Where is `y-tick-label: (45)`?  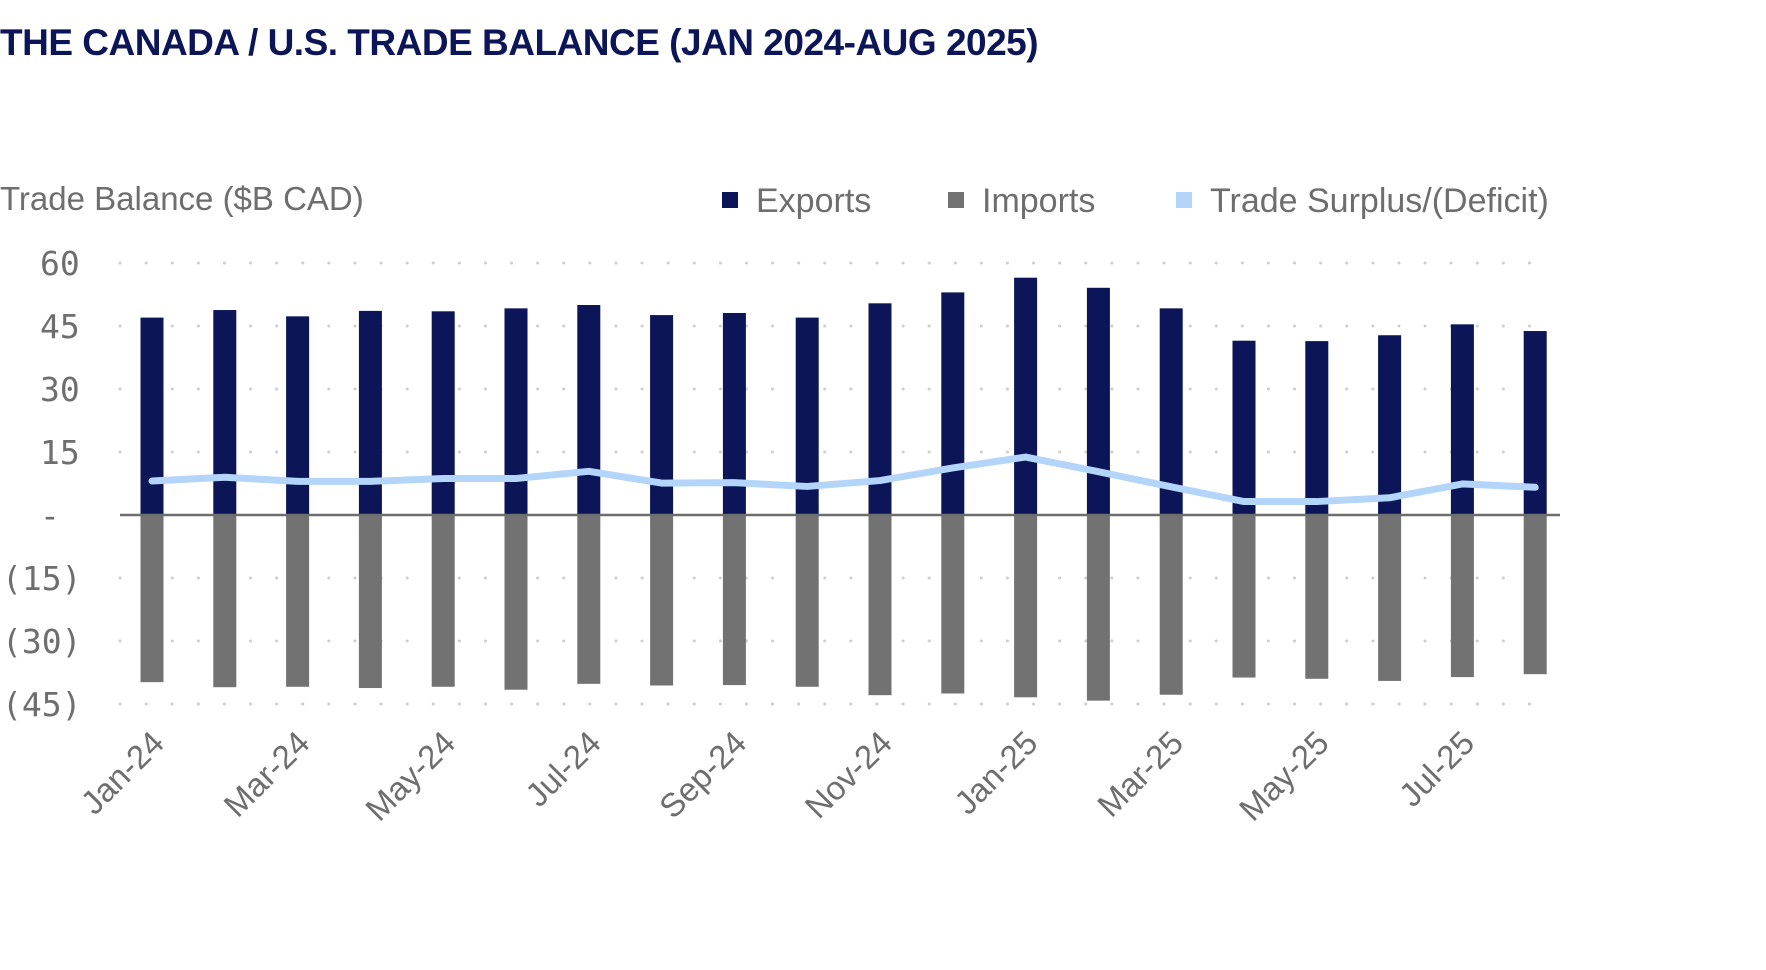 y-tick-label: (45) is located at coordinates (41, 704).